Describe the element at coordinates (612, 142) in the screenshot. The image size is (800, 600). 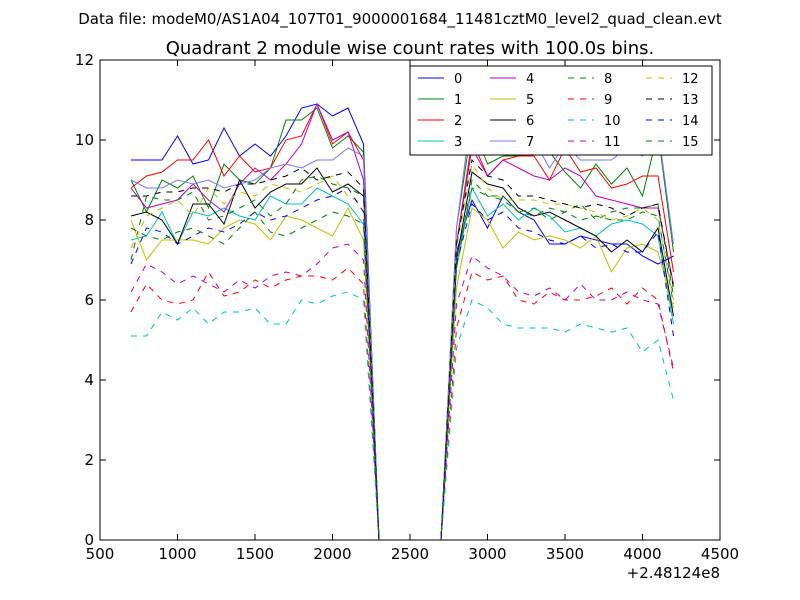
I see `legend-label-11: 11` at that location.